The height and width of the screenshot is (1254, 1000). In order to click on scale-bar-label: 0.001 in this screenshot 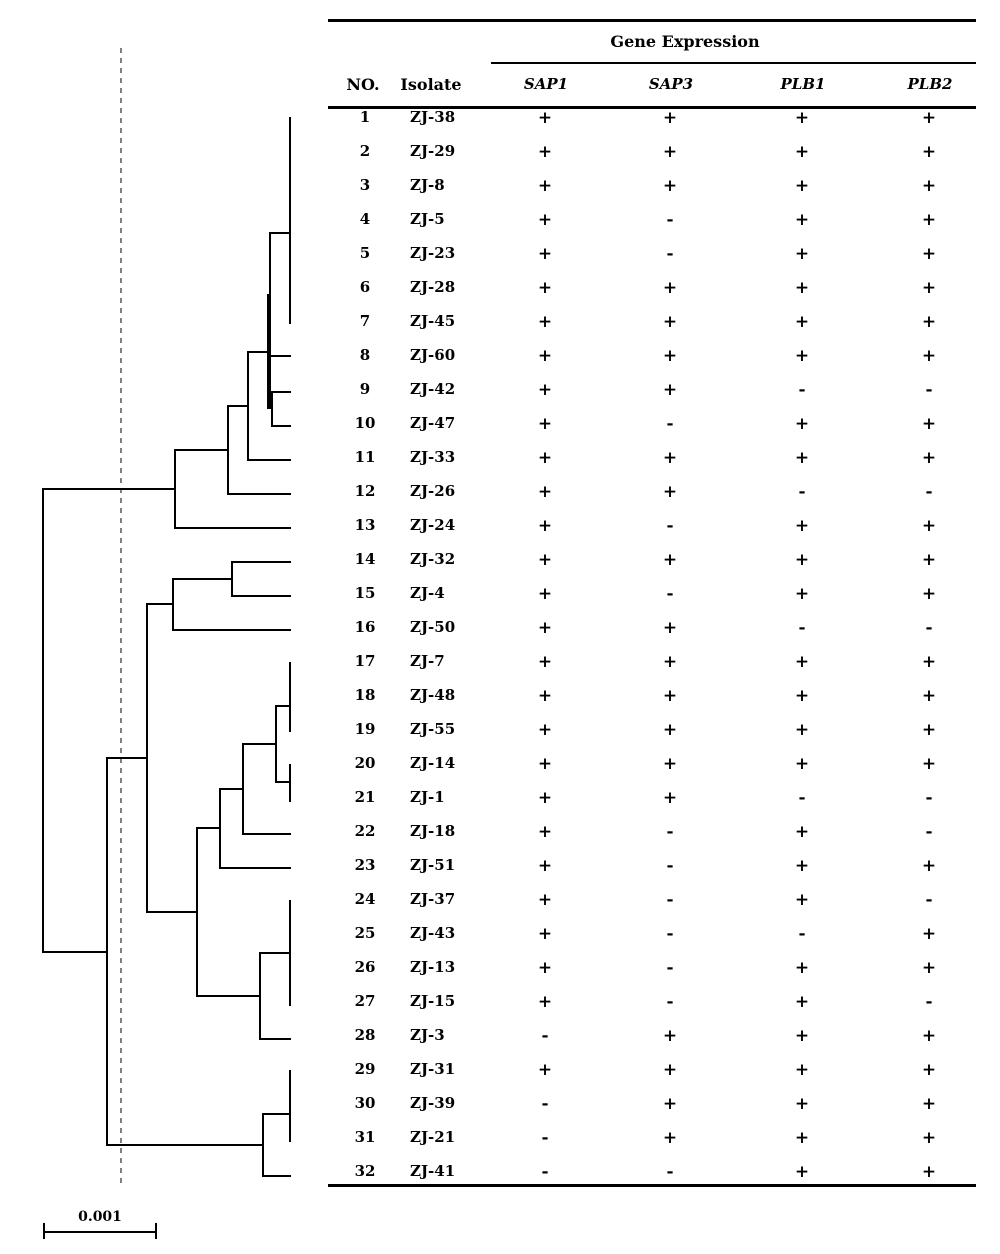, I will do `click(100, 1217)`.